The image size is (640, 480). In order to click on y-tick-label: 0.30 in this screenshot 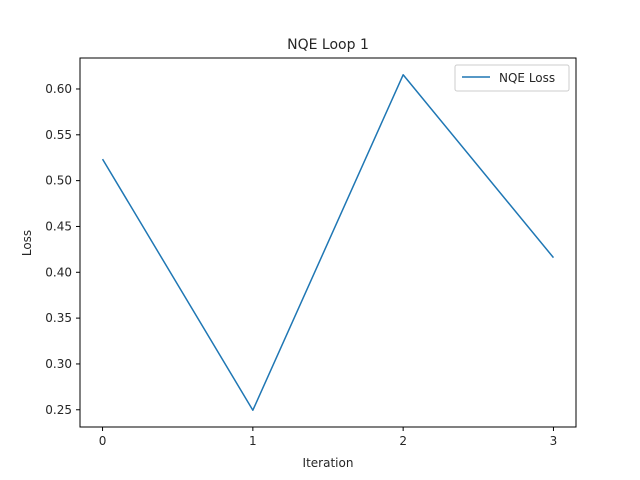, I will do `click(58, 364)`.